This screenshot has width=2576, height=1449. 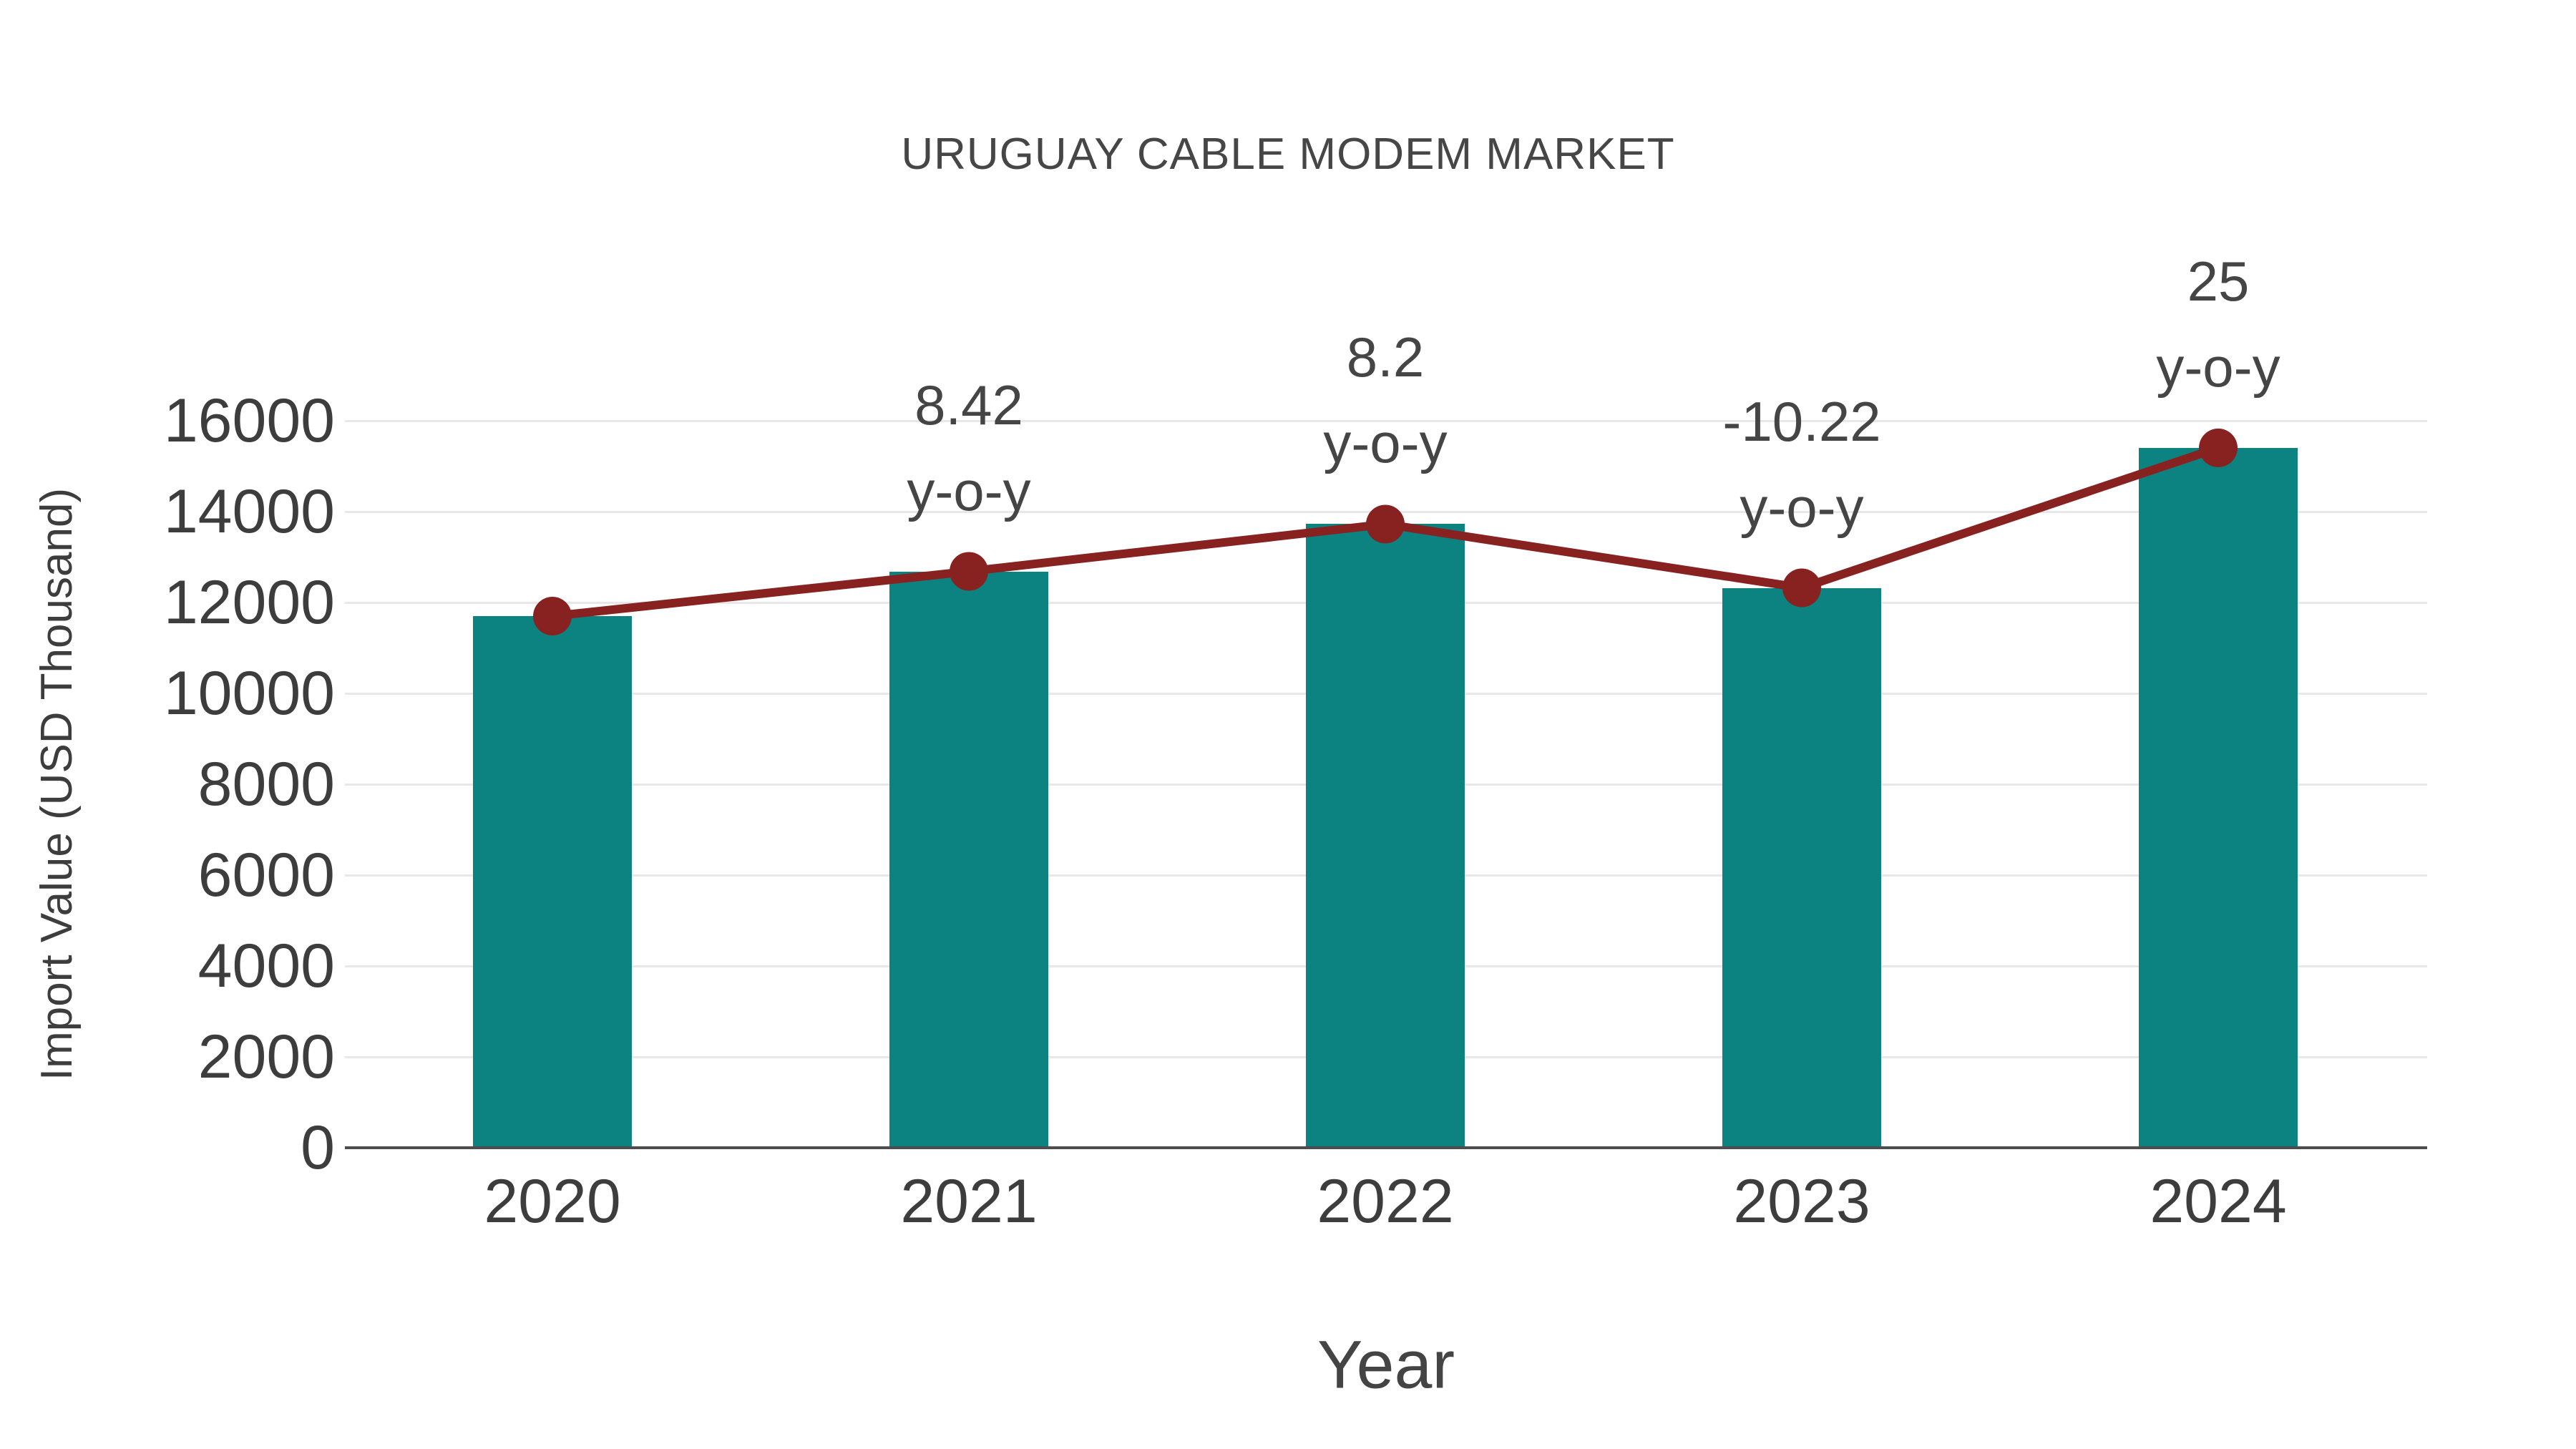 What do you see at coordinates (249, 420) in the screenshot?
I see `y-tick-label: 16000` at bounding box center [249, 420].